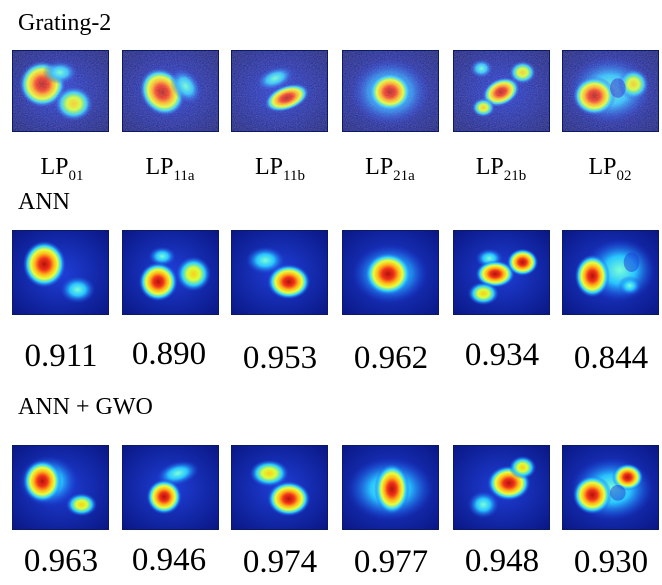 The image size is (662, 585). I want to click on mode-label-lp01: LP01, so click(62, 169).